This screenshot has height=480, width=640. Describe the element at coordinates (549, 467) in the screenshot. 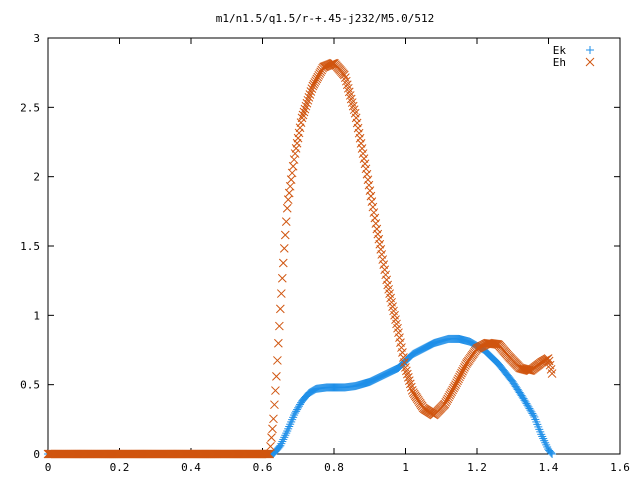

I see `x-tick-label: 1.4` at that location.